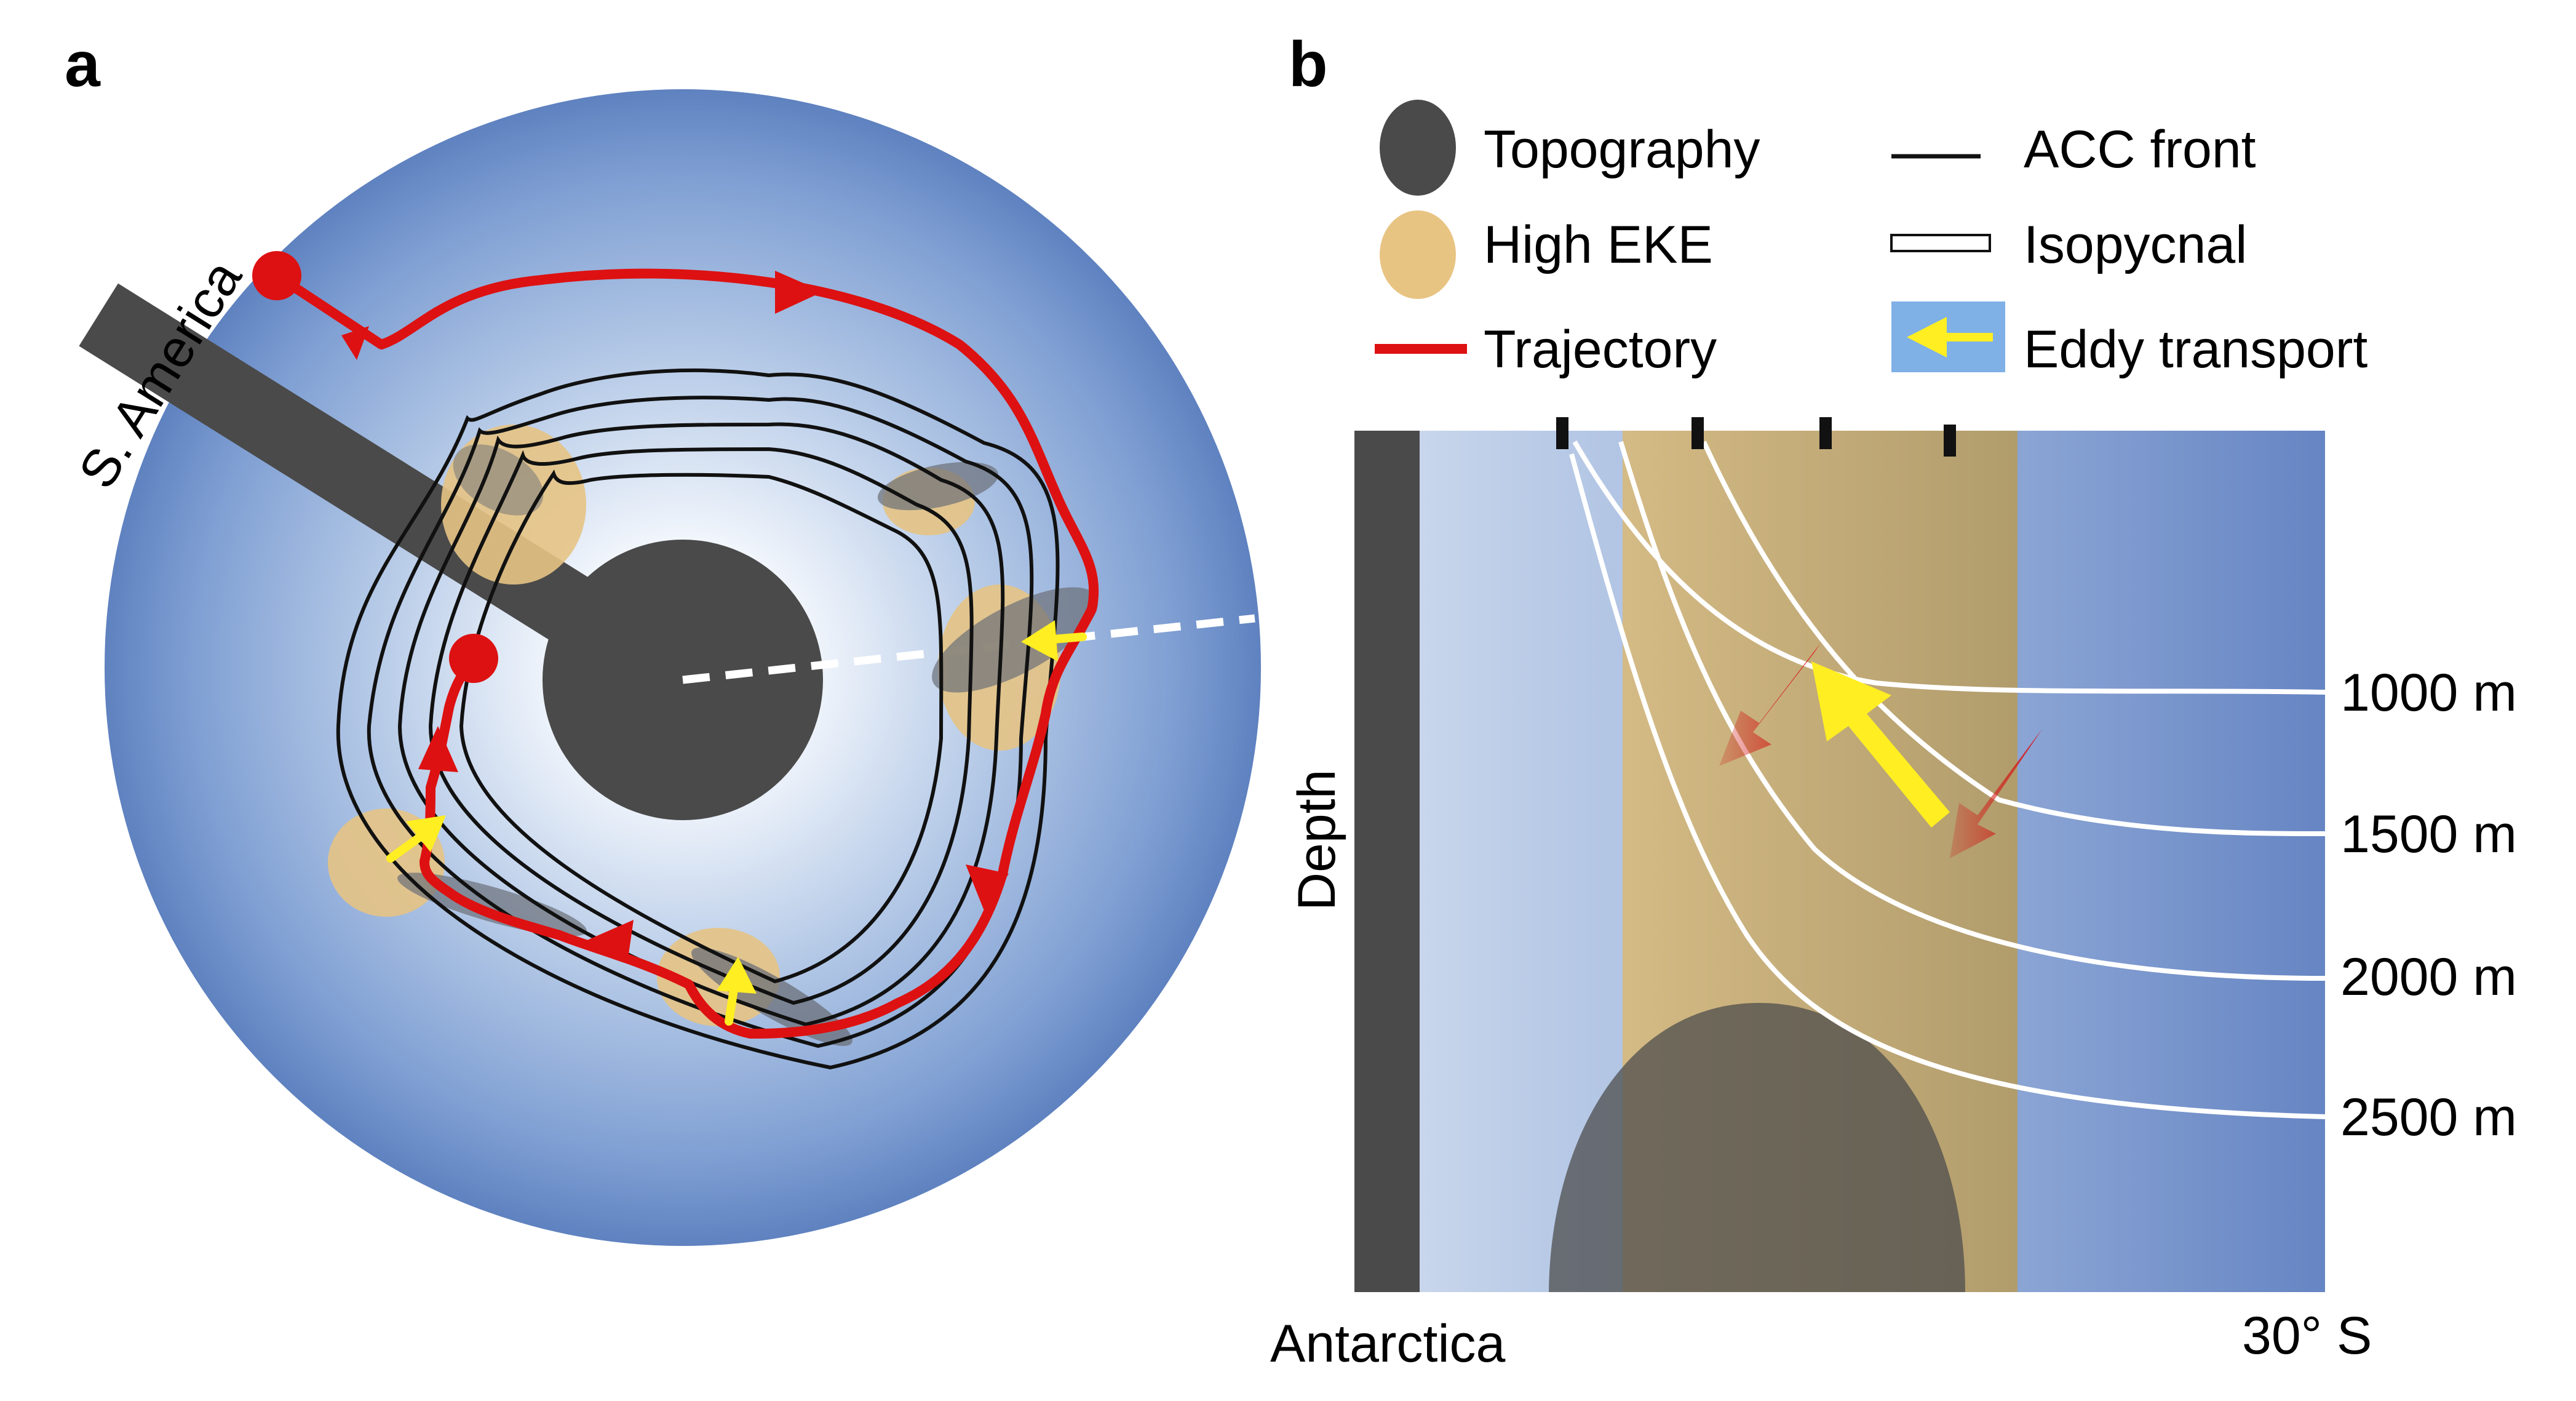  Describe the element at coordinates (473, 659) in the screenshot. I see `trajectory-end-marker` at that location.